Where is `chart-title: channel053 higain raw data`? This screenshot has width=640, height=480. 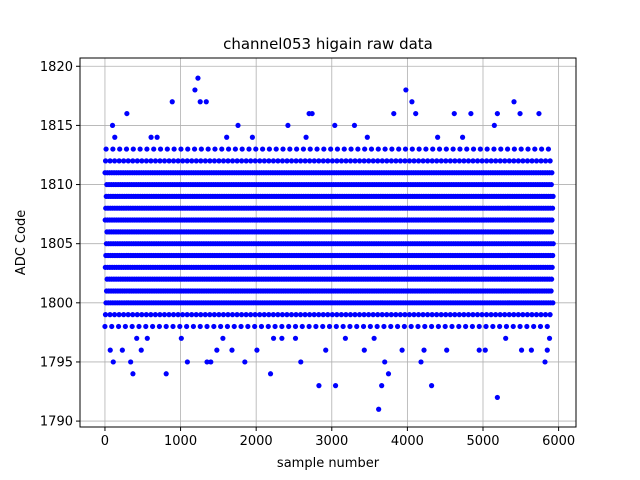
chart-title: channel053 higain raw data is located at coordinates (328, 44).